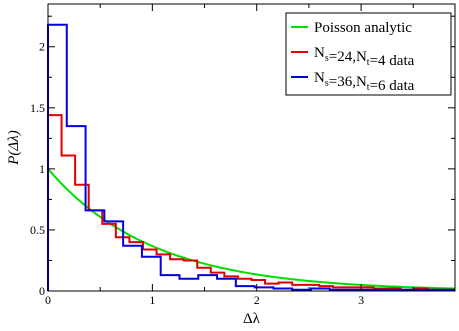 This screenshot has width=459, height=331. What do you see at coordinates (152, 300) in the screenshot?
I see `x-tick-label: 1` at bounding box center [152, 300].